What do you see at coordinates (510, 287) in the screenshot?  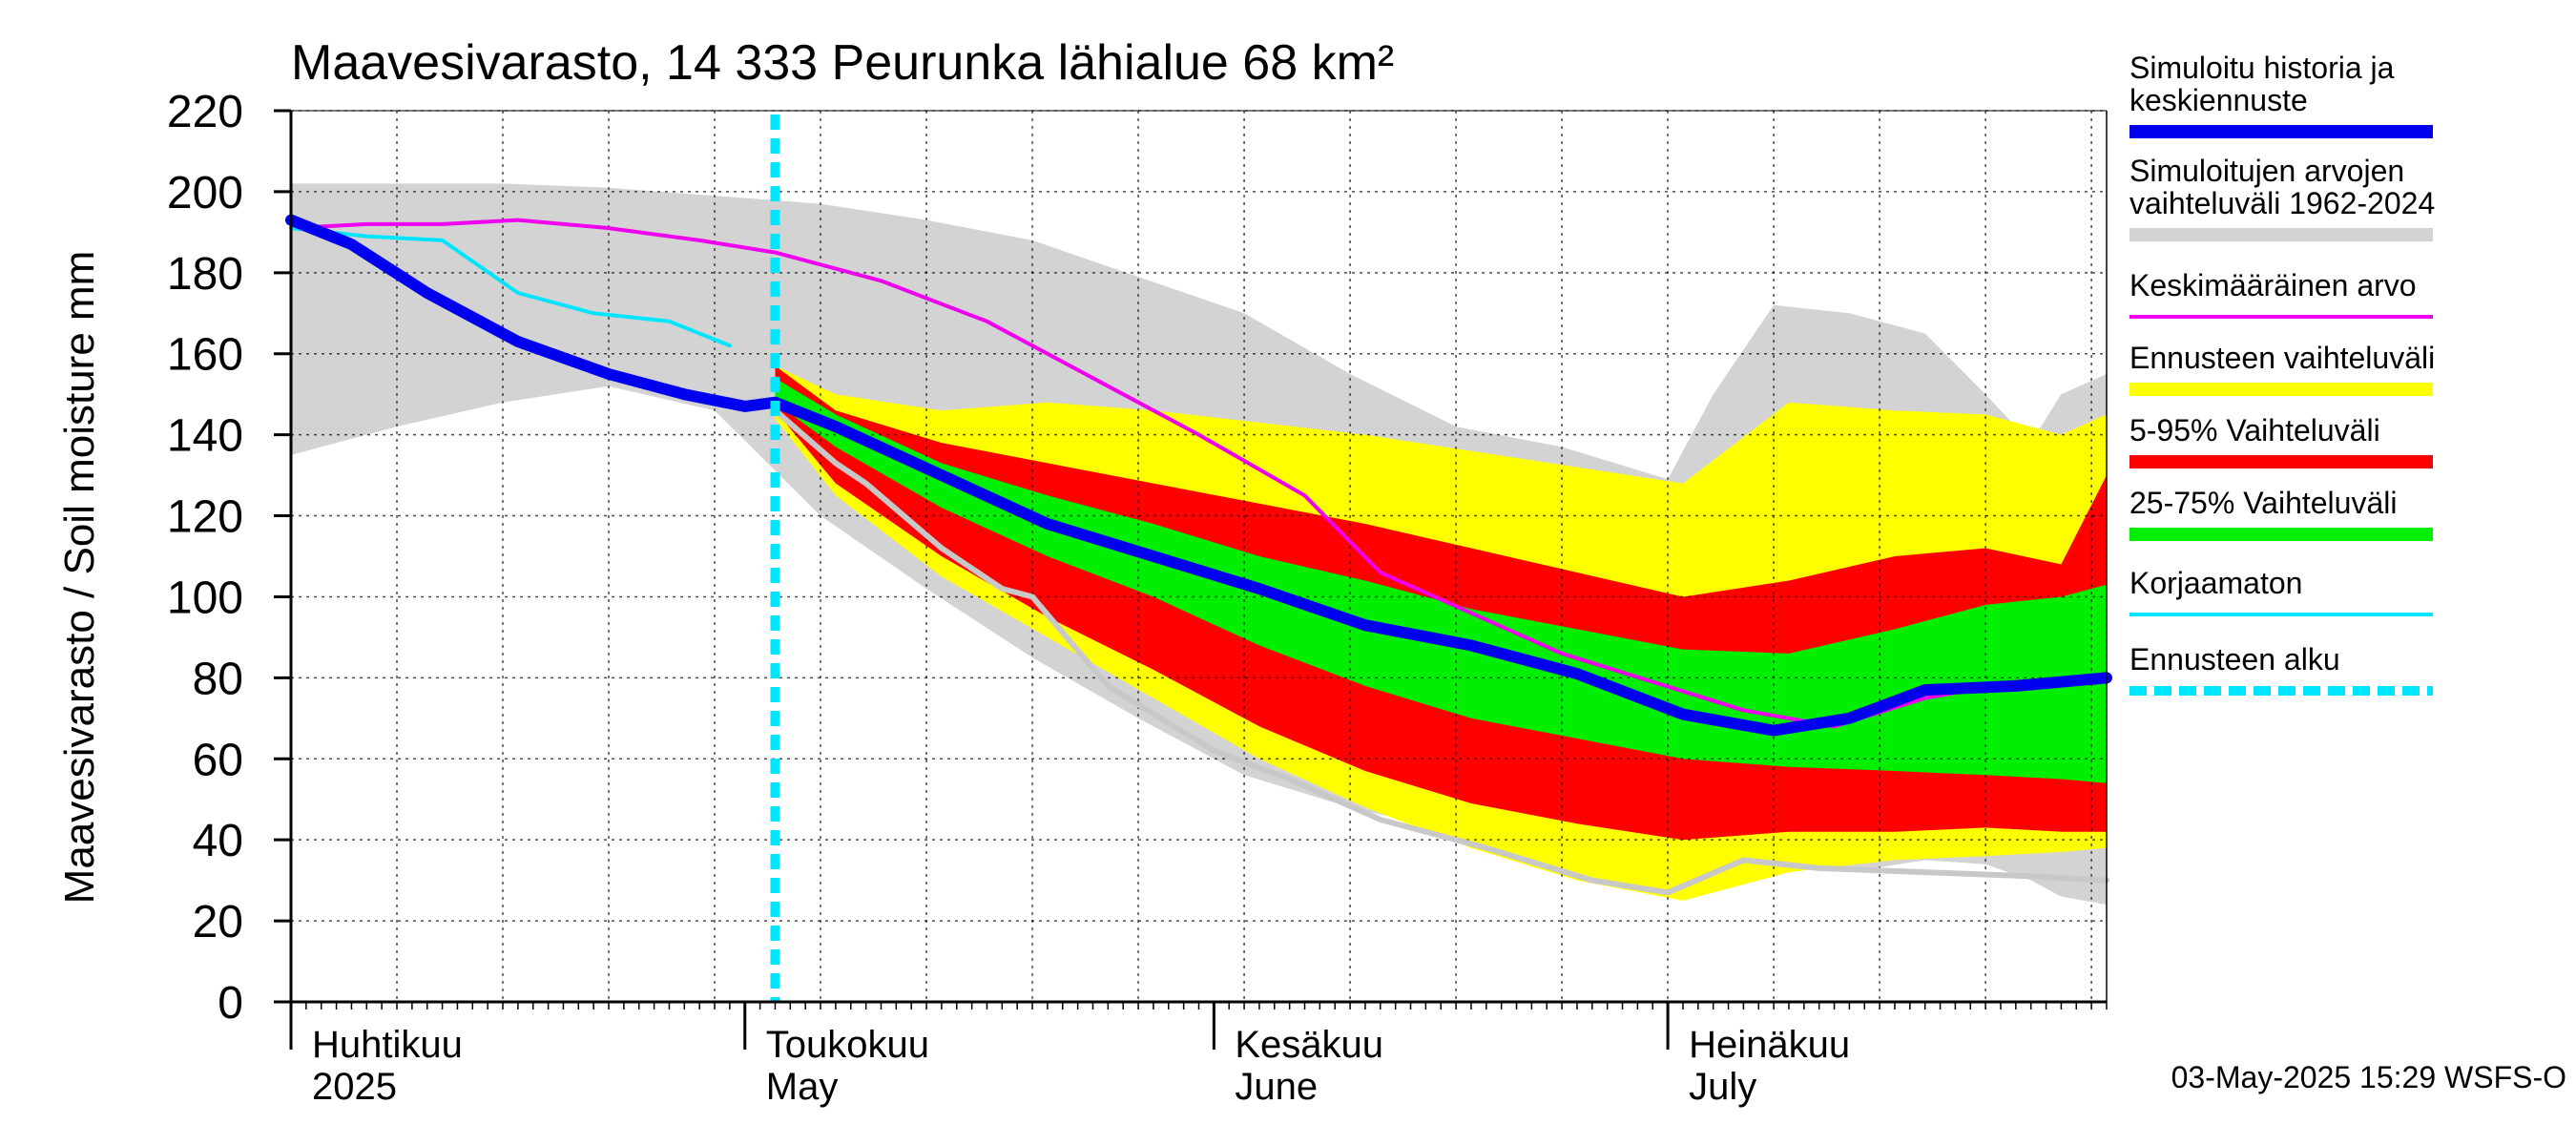 I see `uncorrected-history-line` at bounding box center [510, 287].